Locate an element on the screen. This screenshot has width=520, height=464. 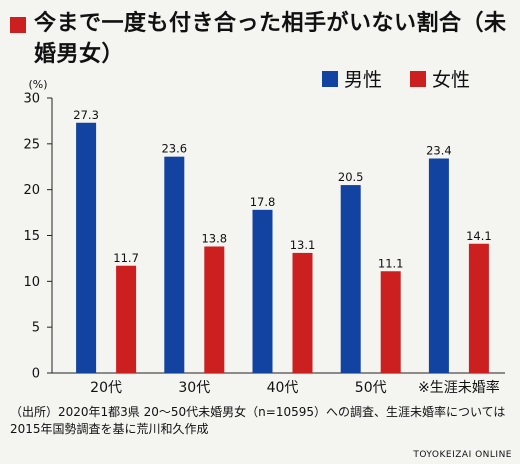
y-tick-label: 20 is located at coordinates (31, 190).